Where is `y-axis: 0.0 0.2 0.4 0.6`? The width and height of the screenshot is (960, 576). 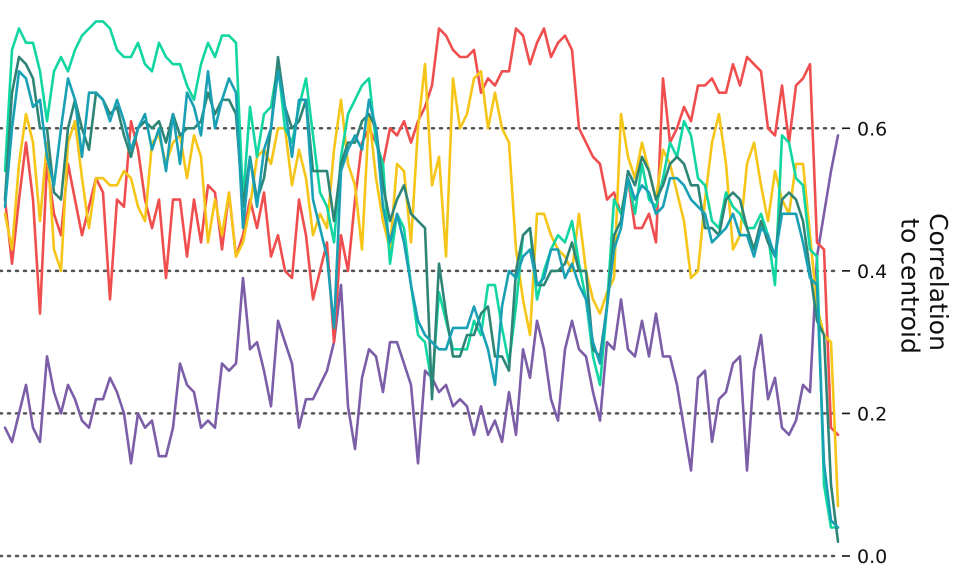 y-axis: 0.0 0.2 0.4 0.6 is located at coordinates (864, 343).